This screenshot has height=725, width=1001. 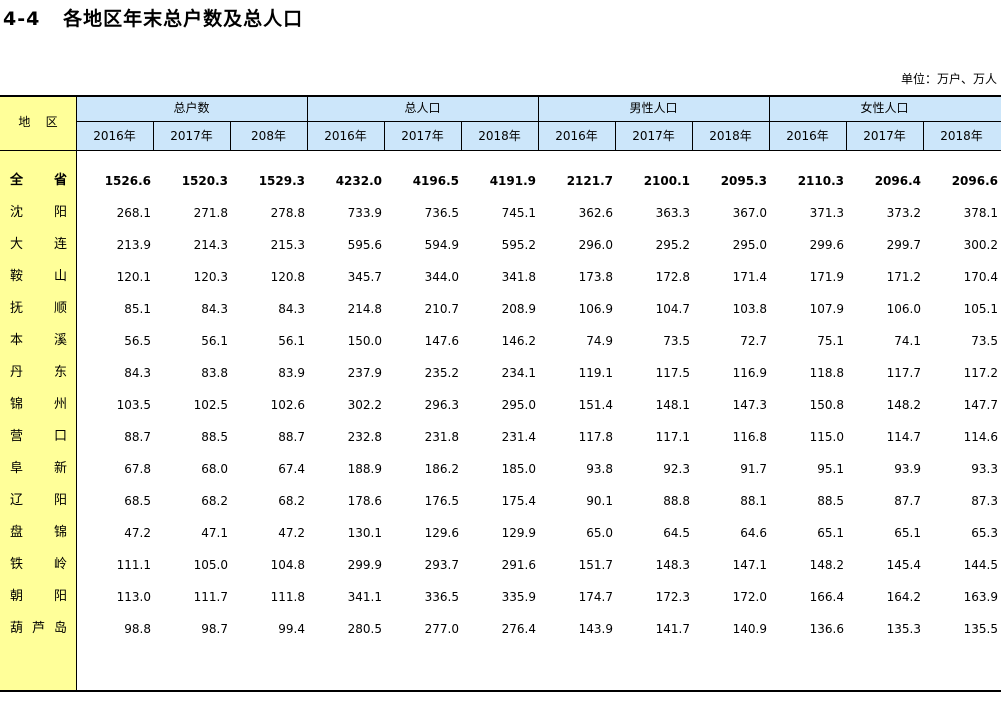 What do you see at coordinates (980, 277) in the screenshot?
I see `table-cell: 170.4` at bounding box center [980, 277].